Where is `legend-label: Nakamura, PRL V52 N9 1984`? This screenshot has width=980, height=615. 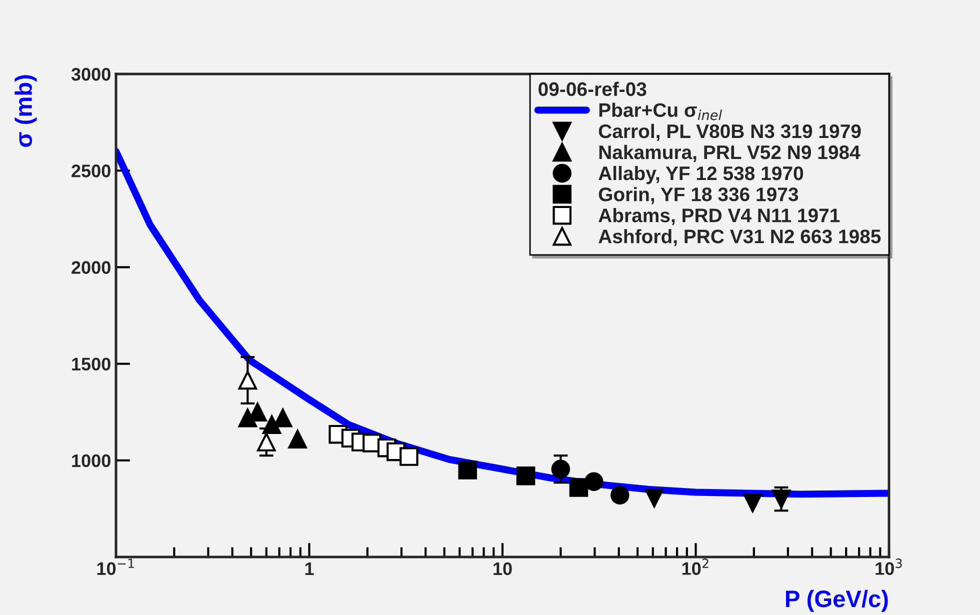 legend-label: Nakamura, PRL V52 N9 1984 is located at coordinates (729, 153).